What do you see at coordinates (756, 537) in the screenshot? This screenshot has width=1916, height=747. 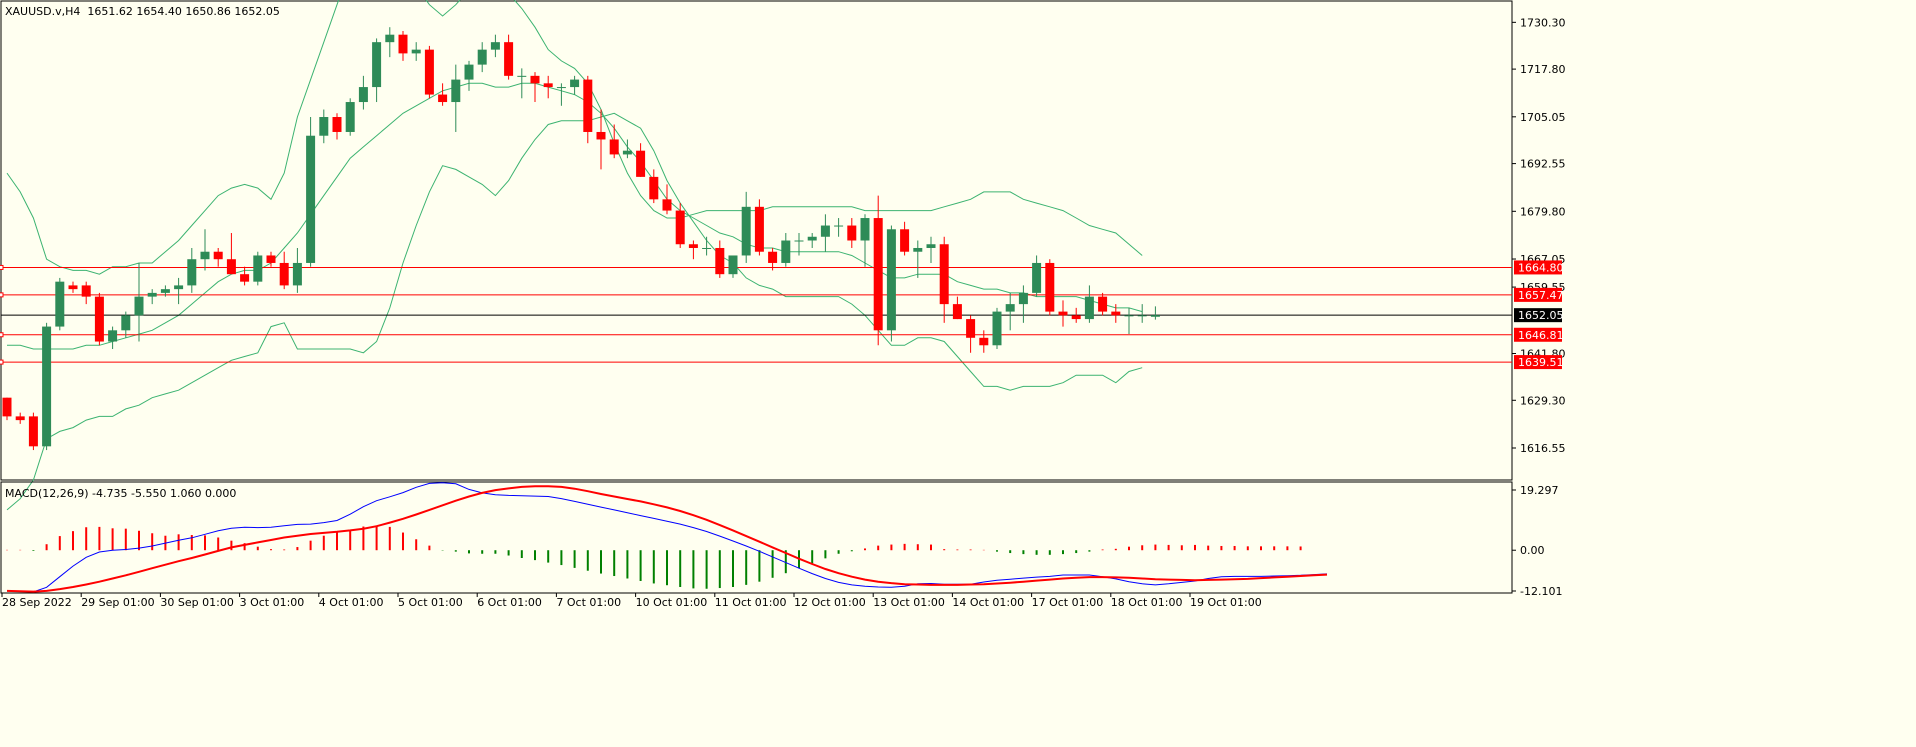 I see `macd-panel` at bounding box center [756, 537].